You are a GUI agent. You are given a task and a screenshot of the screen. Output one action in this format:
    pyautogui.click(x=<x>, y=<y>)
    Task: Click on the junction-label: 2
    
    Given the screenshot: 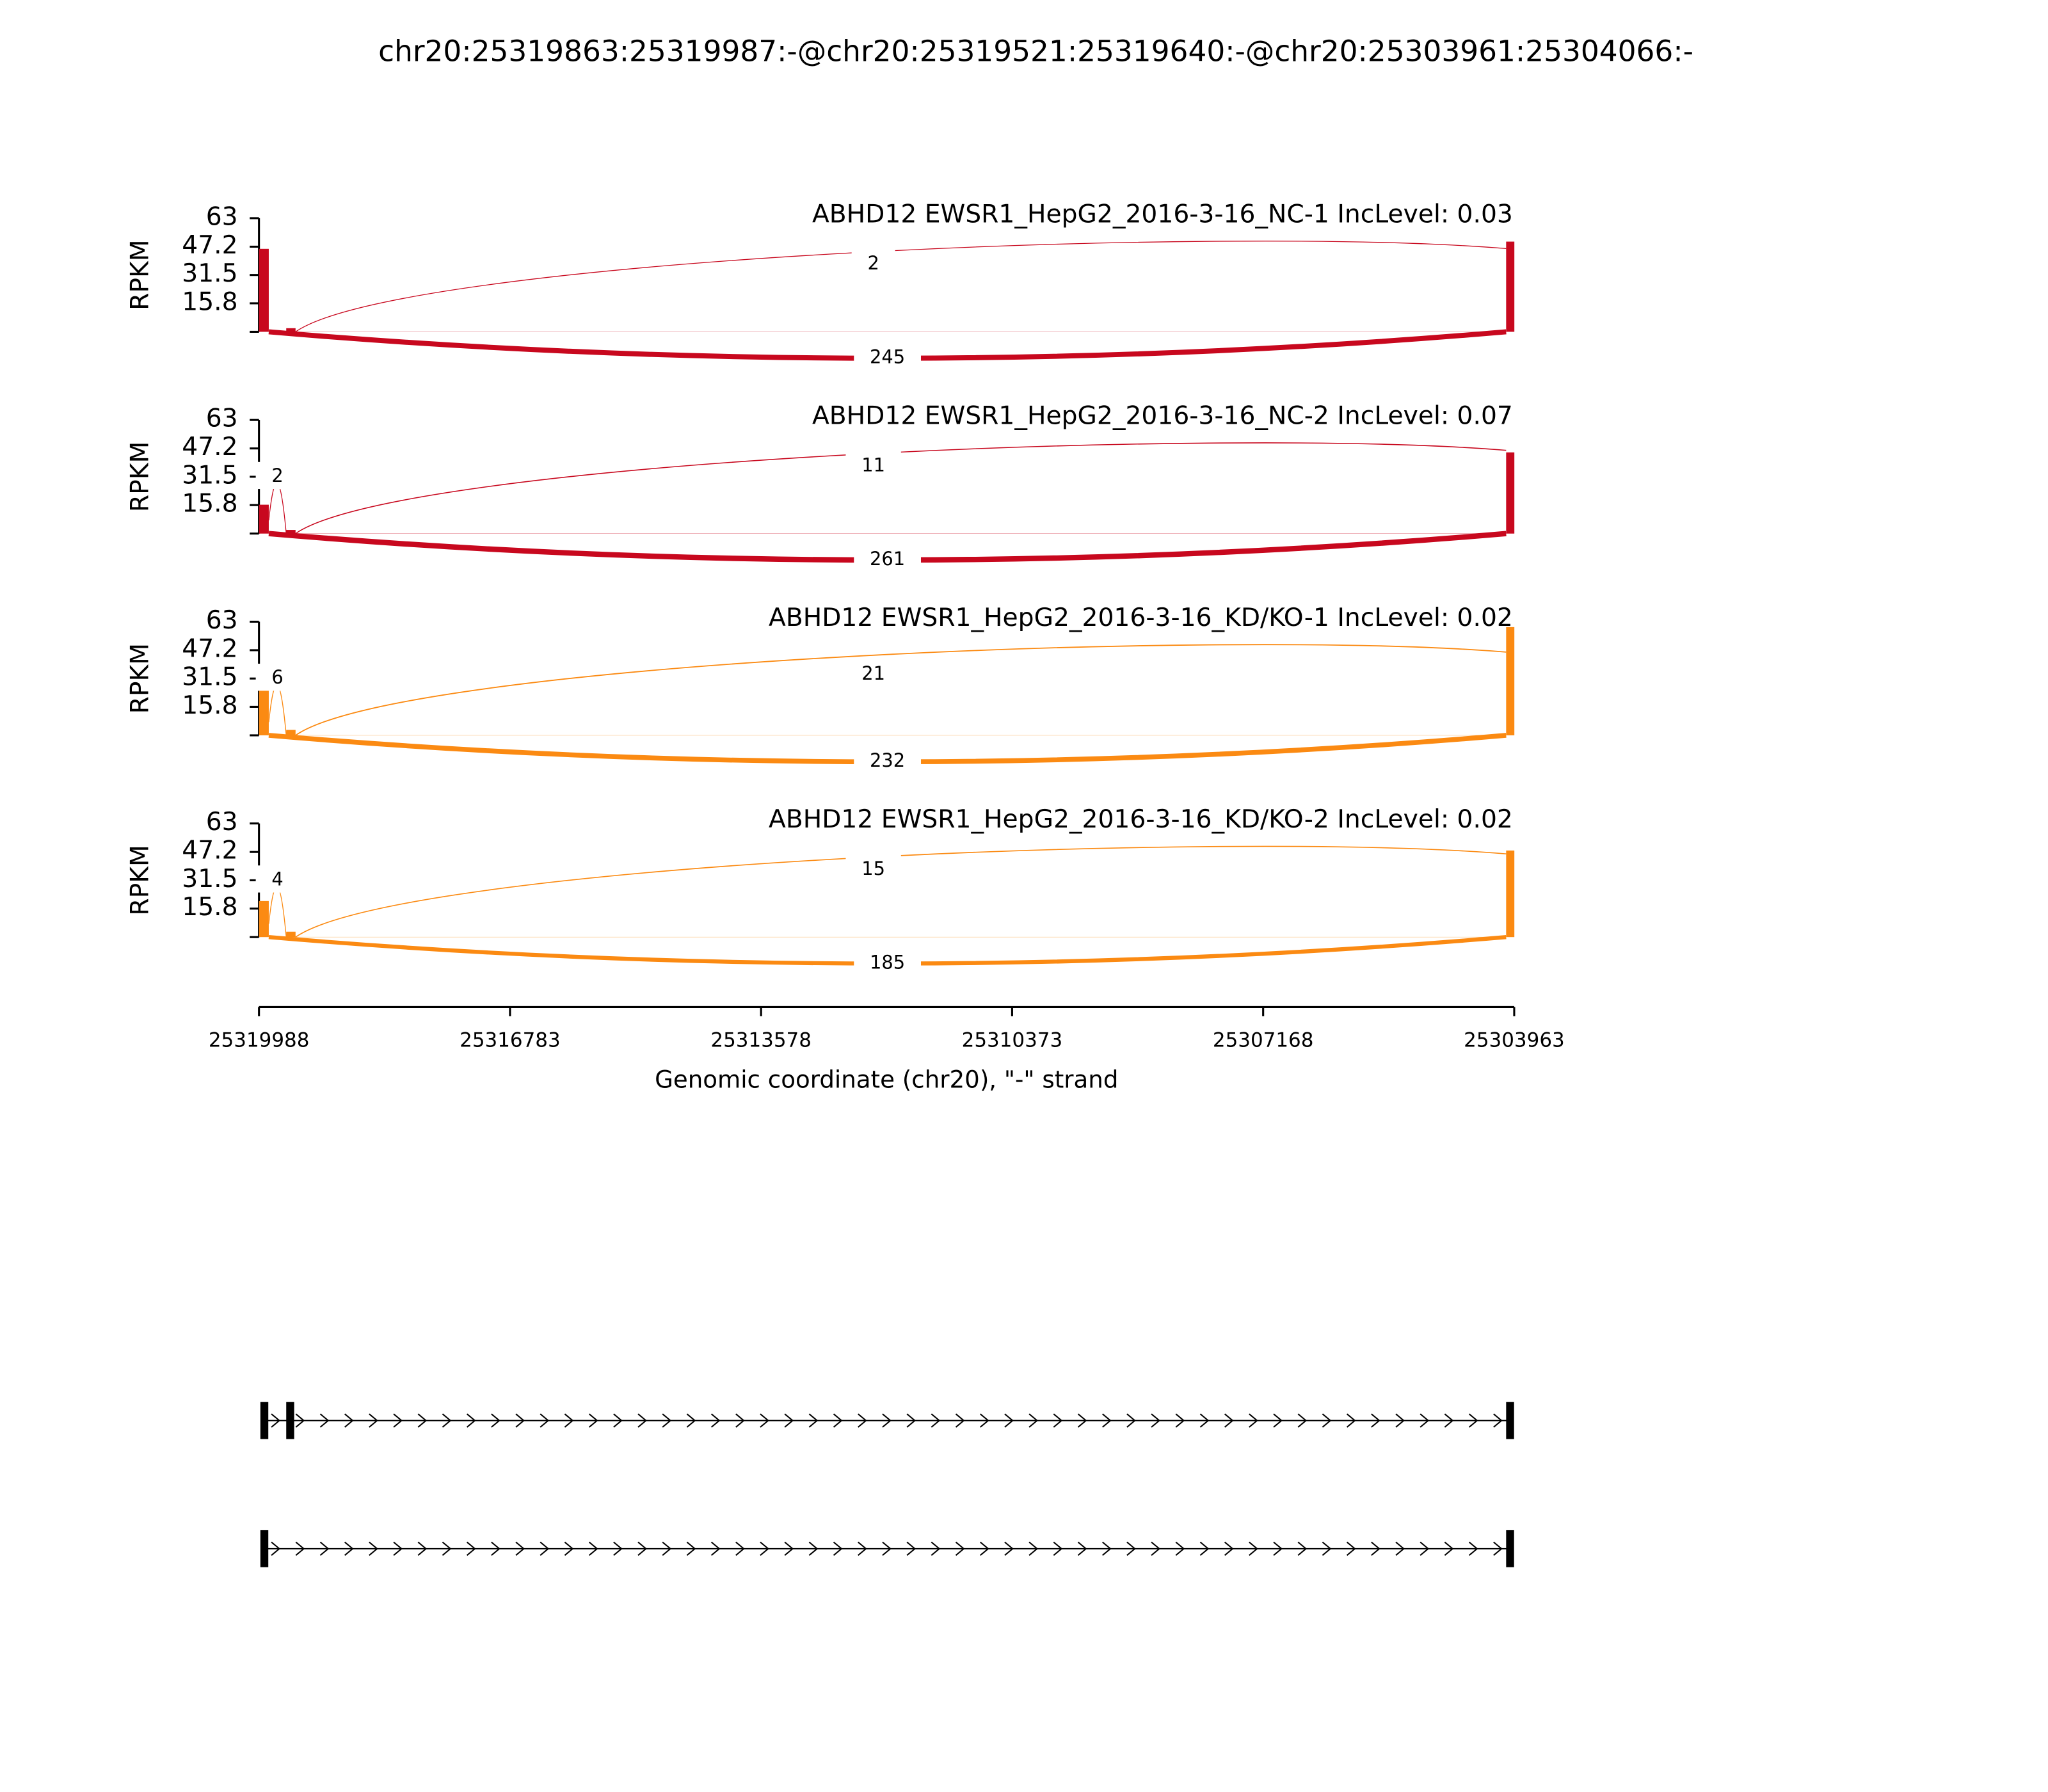 What is the action you would take?
    pyautogui.click(x=277, y=475)
    